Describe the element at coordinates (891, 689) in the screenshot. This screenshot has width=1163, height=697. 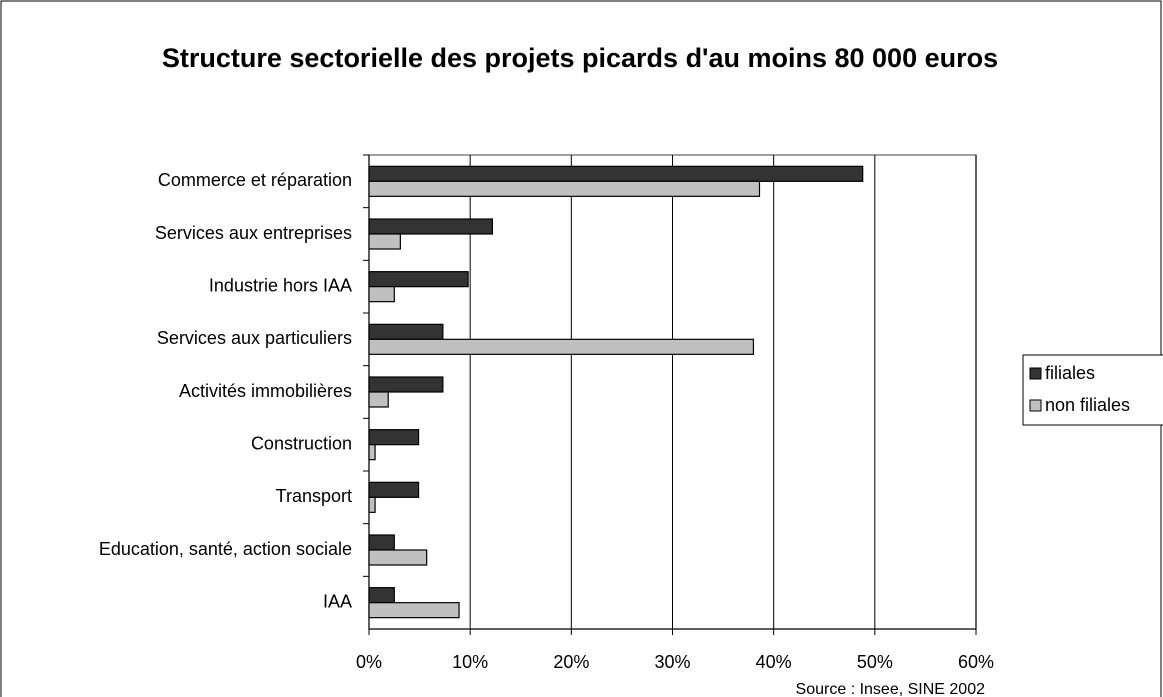
I see `source-note: Source : Insee, SINE 2002` at that location.